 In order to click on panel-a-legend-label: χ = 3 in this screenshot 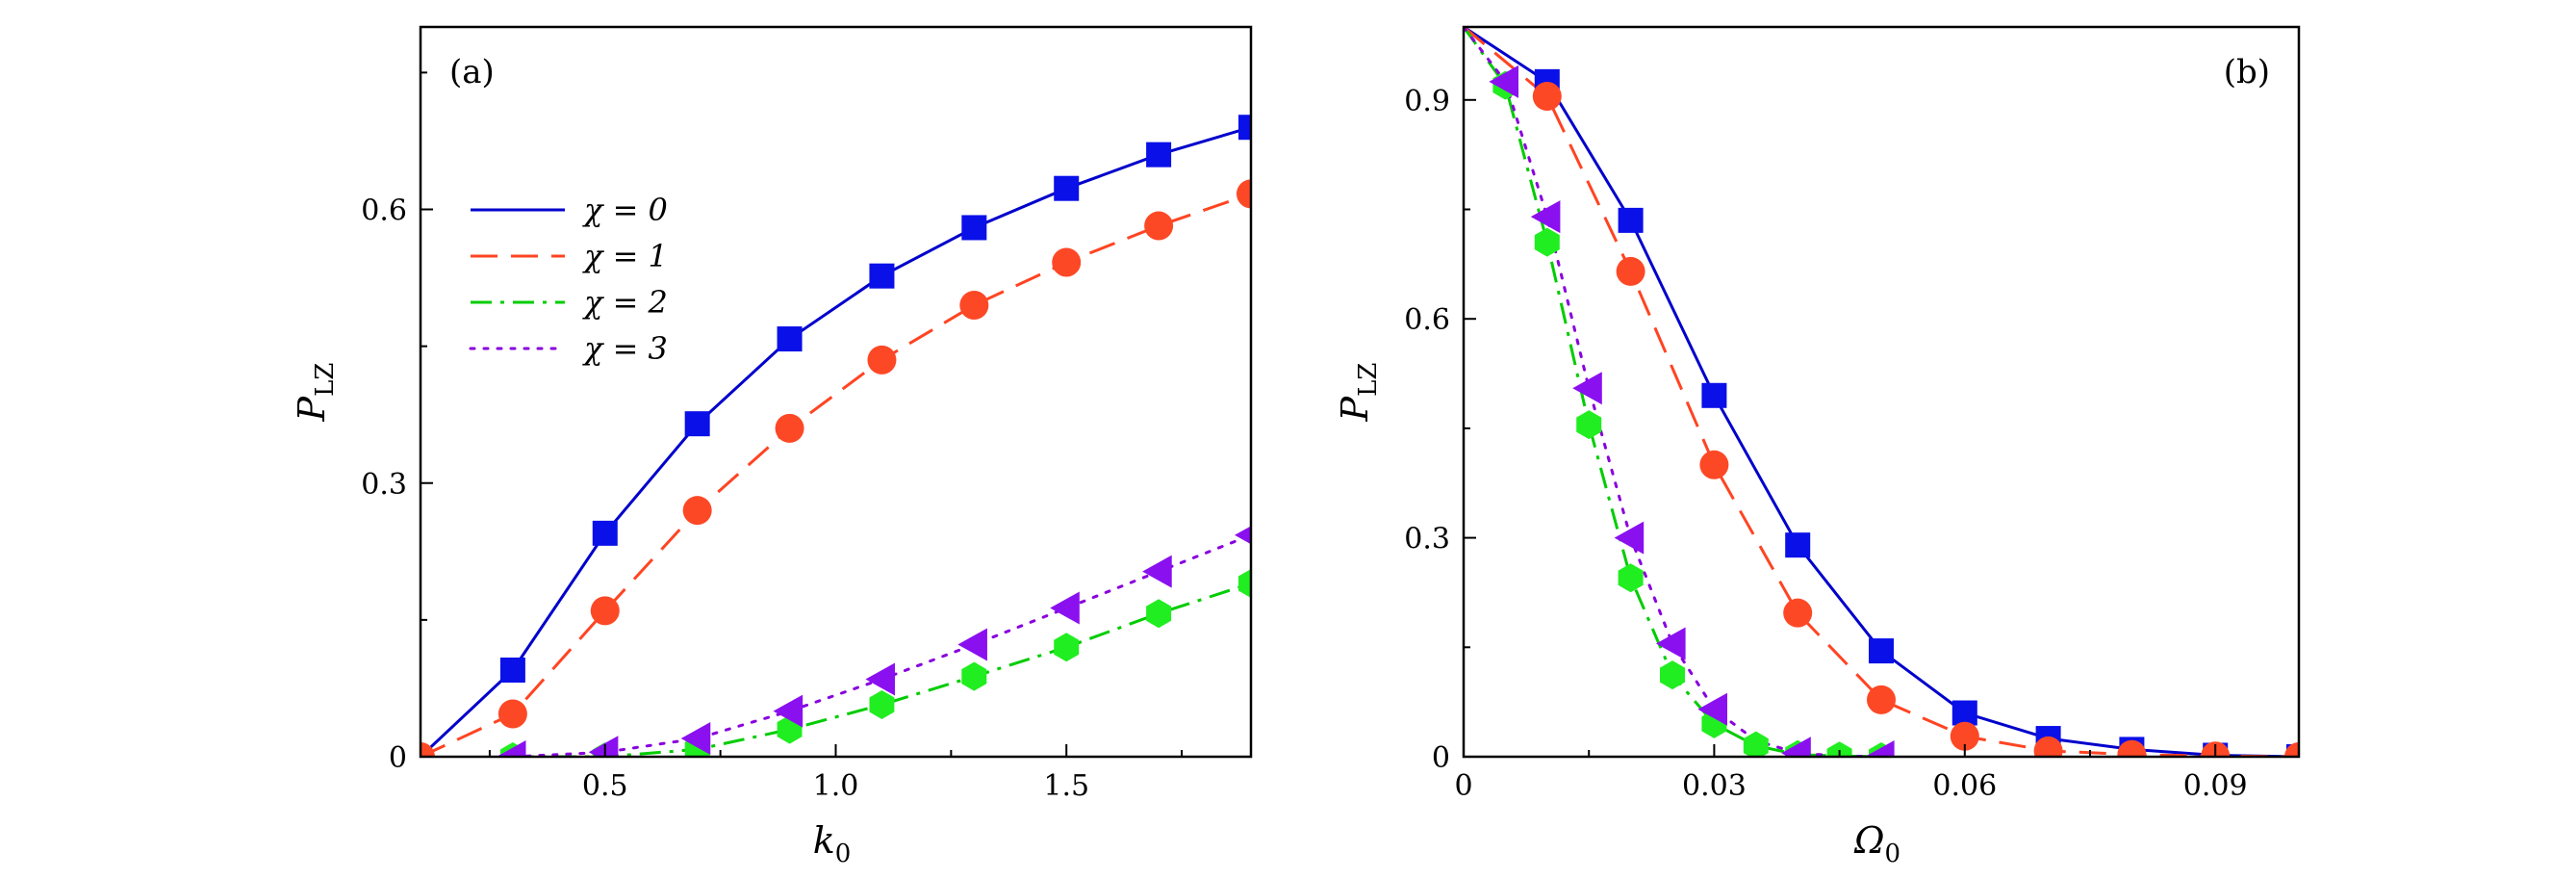, I will do `click(625, 349)`.